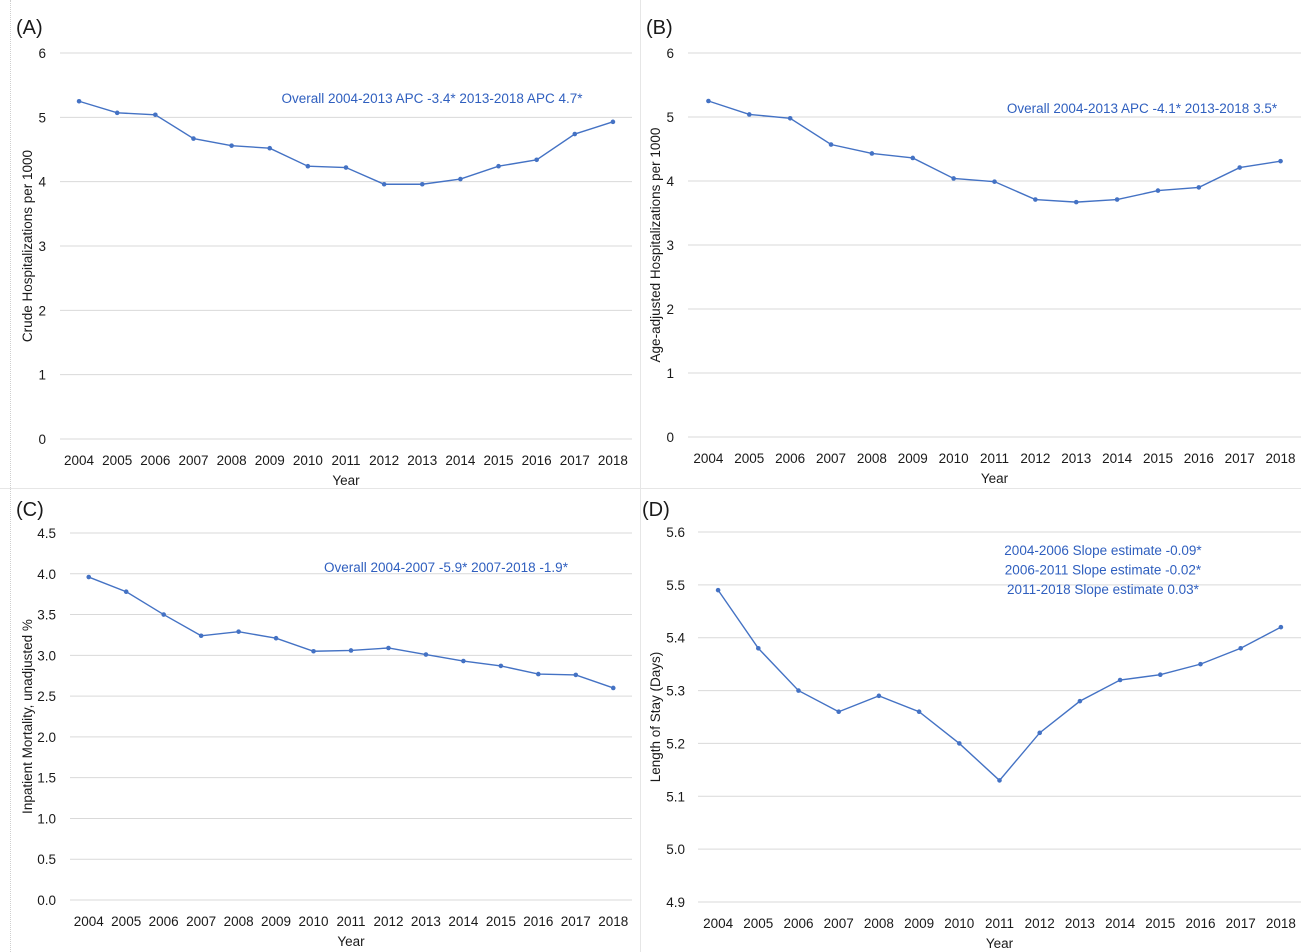  I want to click on x-tick-label: 2018, so click(1281, 458).